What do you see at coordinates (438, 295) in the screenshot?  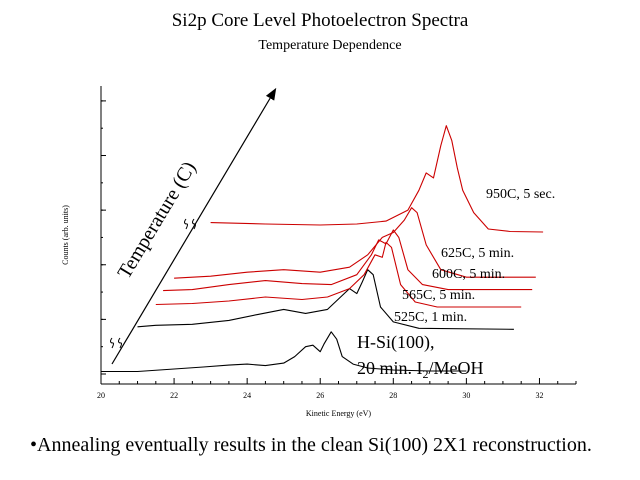 I see `series-label-2: 565C, 5 min.` at bounding box center [438, 295].